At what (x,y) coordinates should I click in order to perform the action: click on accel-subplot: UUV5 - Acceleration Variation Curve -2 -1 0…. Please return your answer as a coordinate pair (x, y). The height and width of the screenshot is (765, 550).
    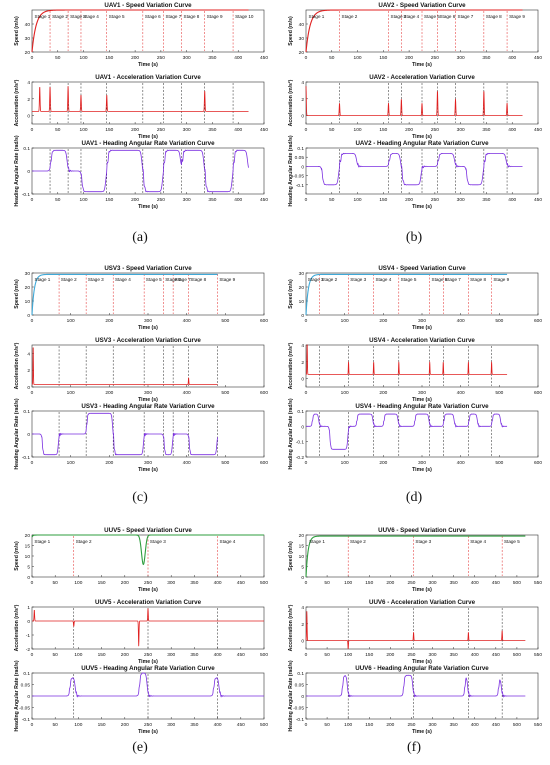
    Looking at the image, I should click on (141, 632).